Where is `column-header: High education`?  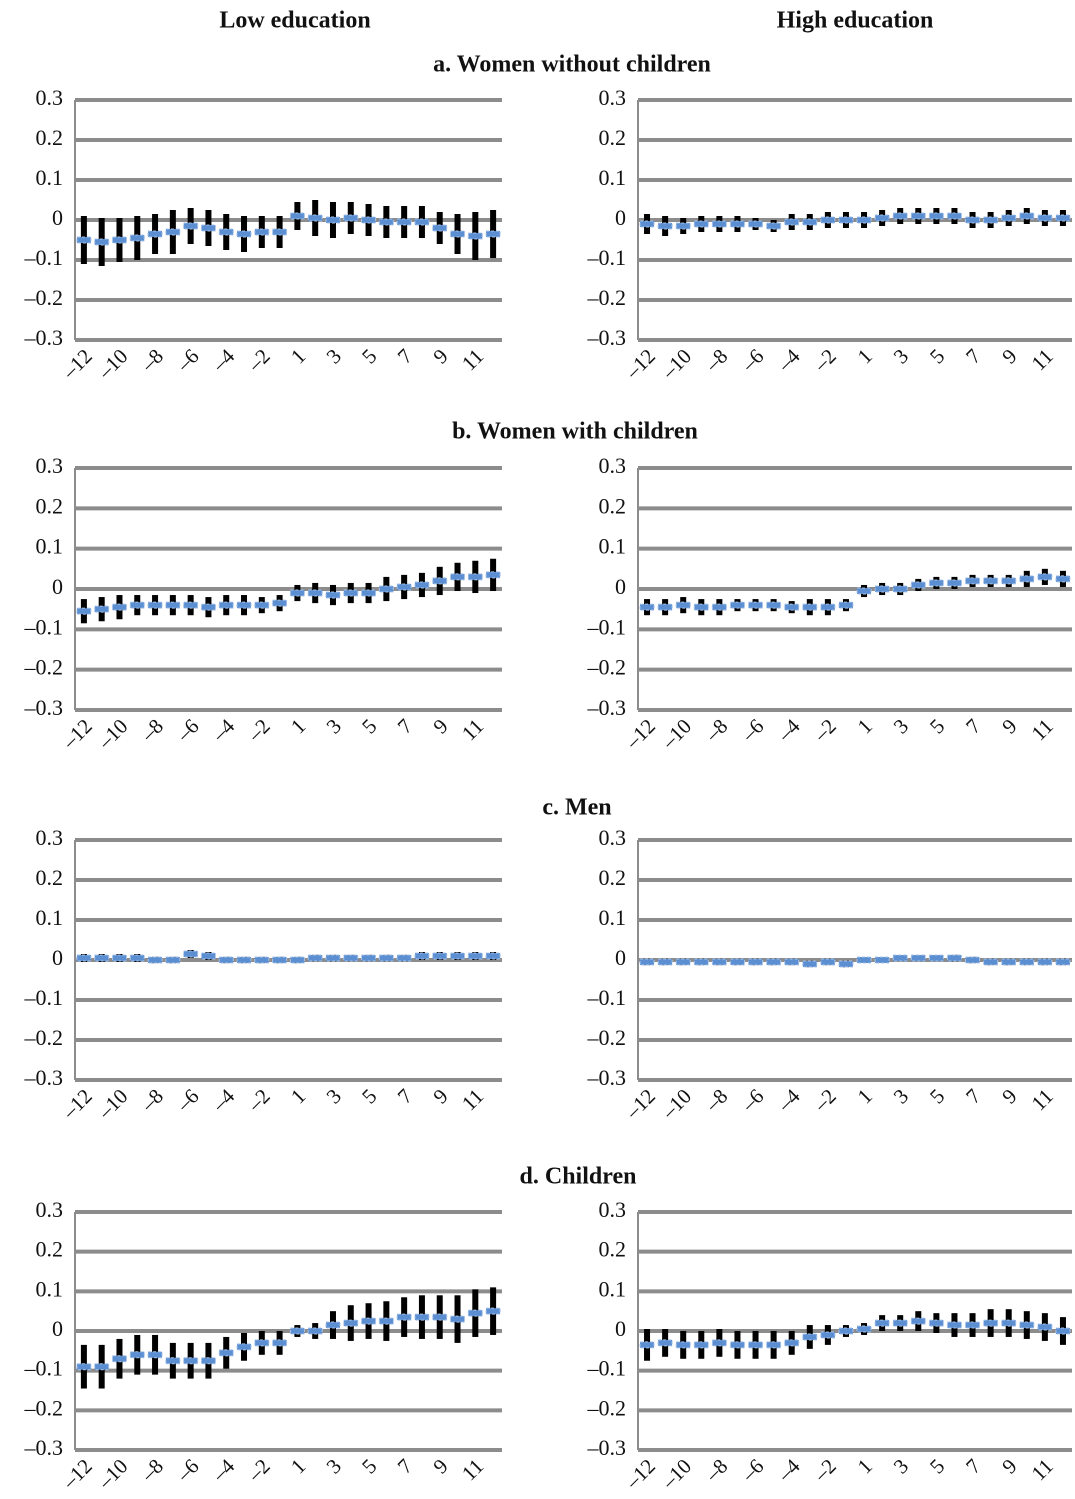 column-header: High education is located at coordinates (855, 21).